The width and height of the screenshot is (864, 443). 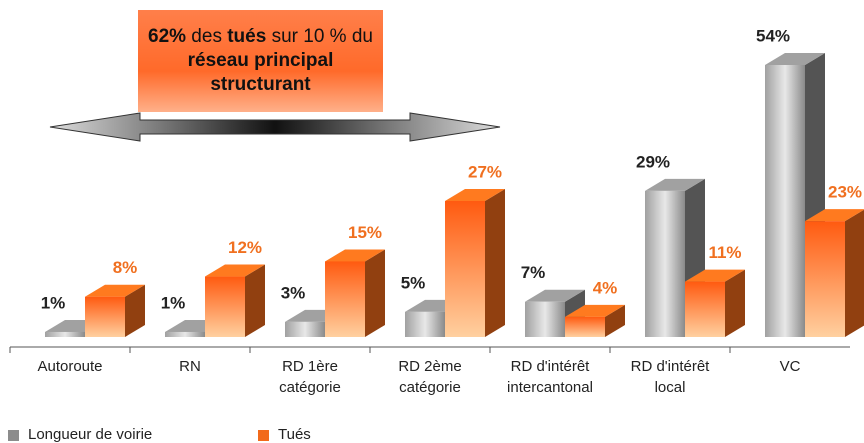 I want to click on data-label: 8%, so click(x=125, y=267).